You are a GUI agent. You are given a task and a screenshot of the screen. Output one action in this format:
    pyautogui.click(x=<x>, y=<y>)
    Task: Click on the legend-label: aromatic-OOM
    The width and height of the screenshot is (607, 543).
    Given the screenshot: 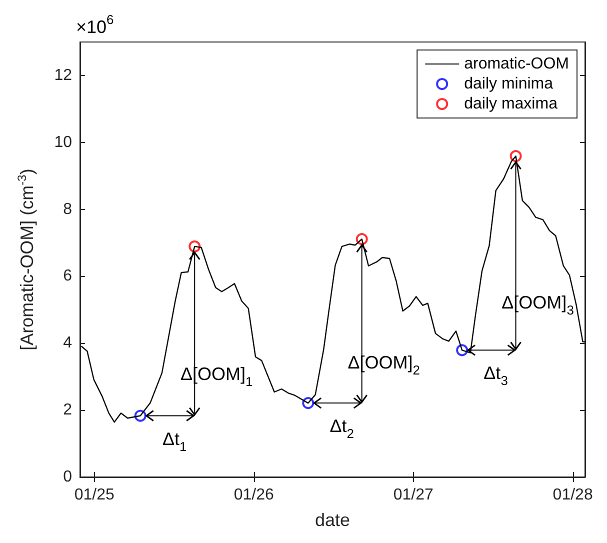 What is the action you would take?
    pyautogui.click(x=517, y=64)
    